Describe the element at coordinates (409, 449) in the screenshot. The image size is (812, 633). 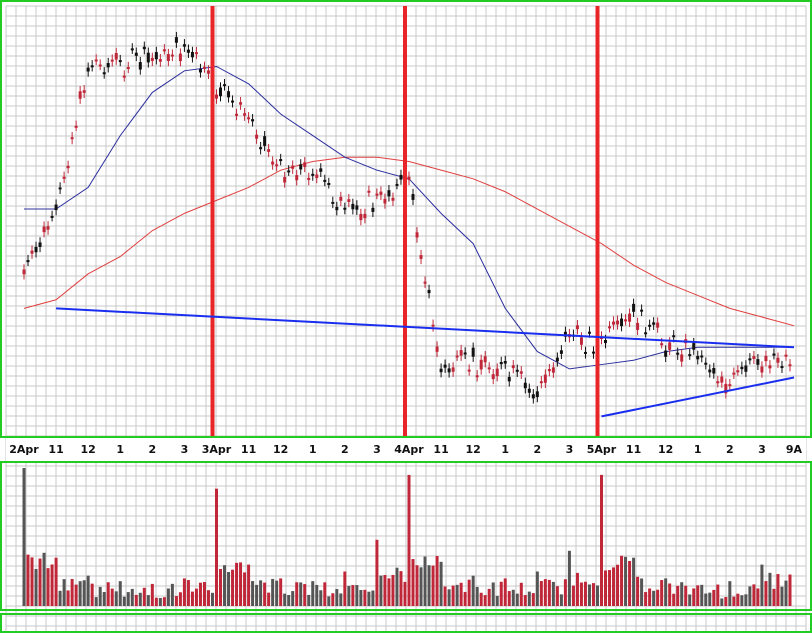
I see `x-tick-label: 4Apr` at that location.